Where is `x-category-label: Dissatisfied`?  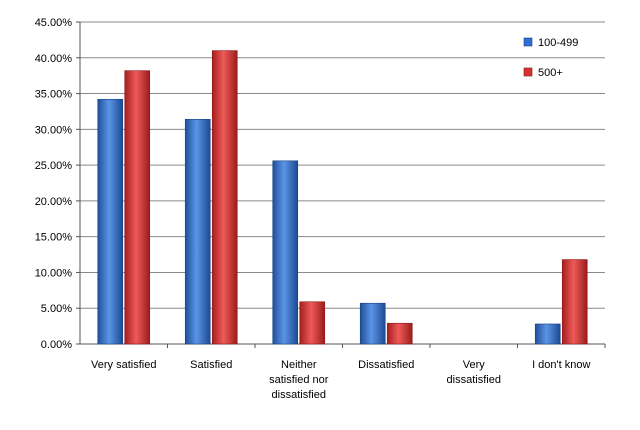
x-category-label: Dissatisfied is located at coordinates (386, 365).